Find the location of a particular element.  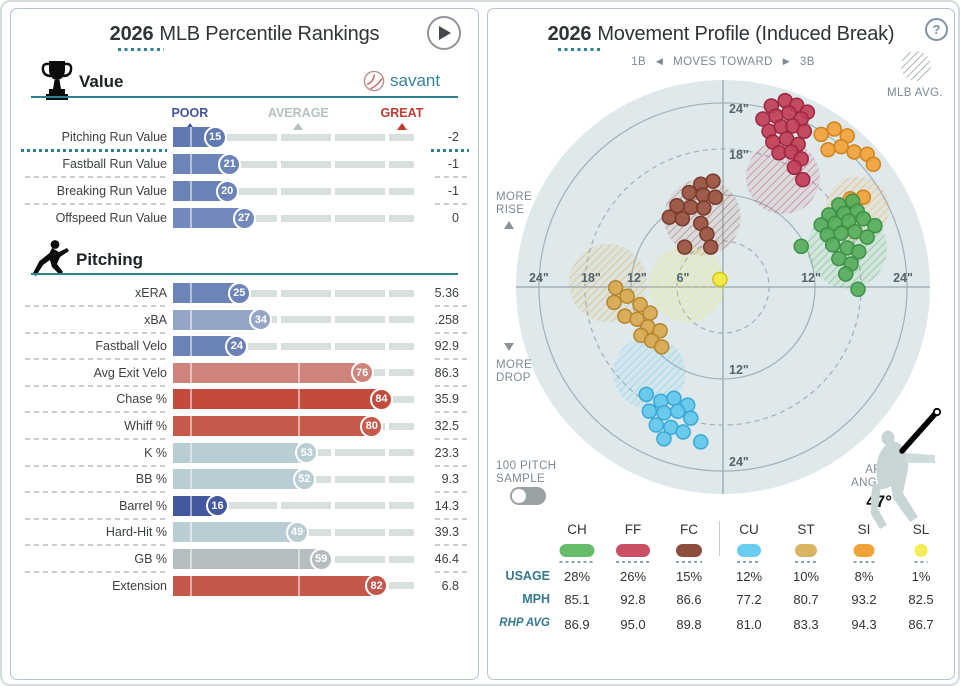

stat-label: Barrel % is located at coordinates (143, 505).